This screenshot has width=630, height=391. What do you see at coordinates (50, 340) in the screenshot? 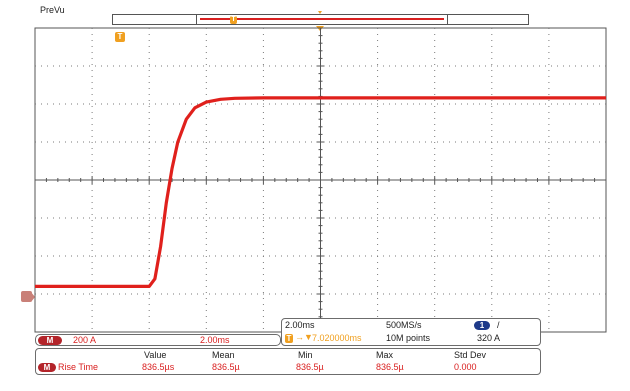
I see `math-channel-badge: M` at bounding box center [50, 340].